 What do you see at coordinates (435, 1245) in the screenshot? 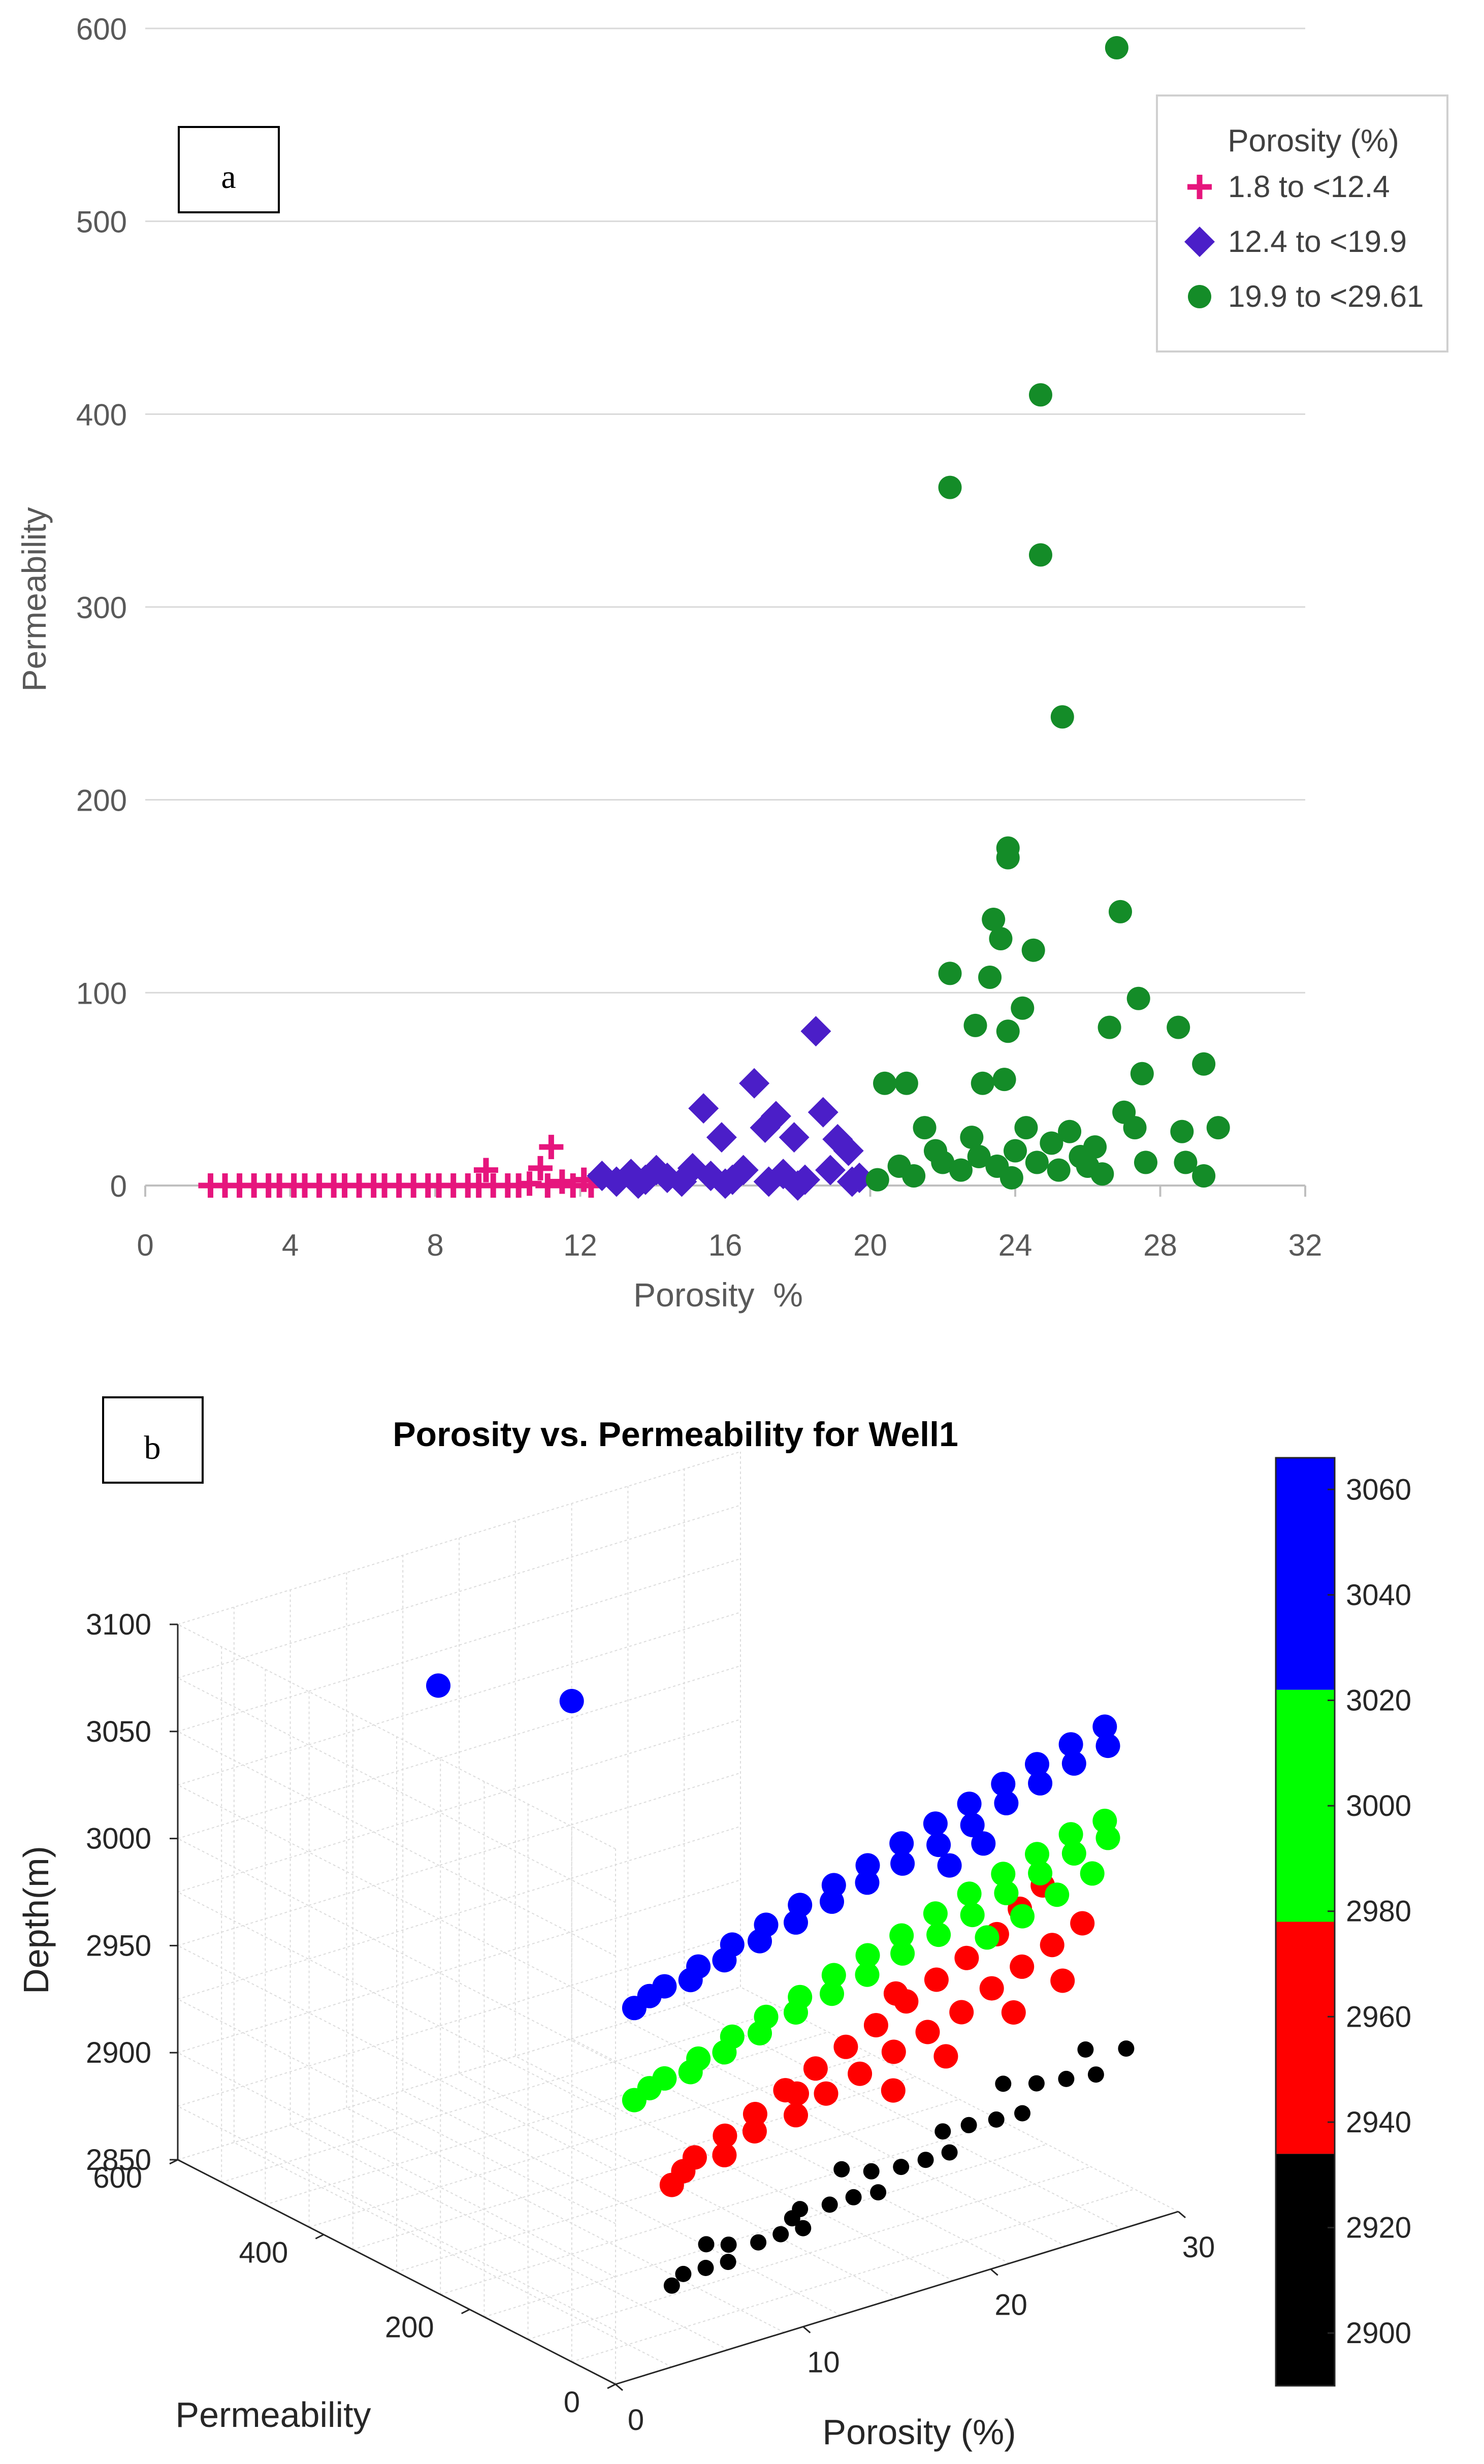
I see `a-x-tick-label: 8` at bounding box center [435, 1245].